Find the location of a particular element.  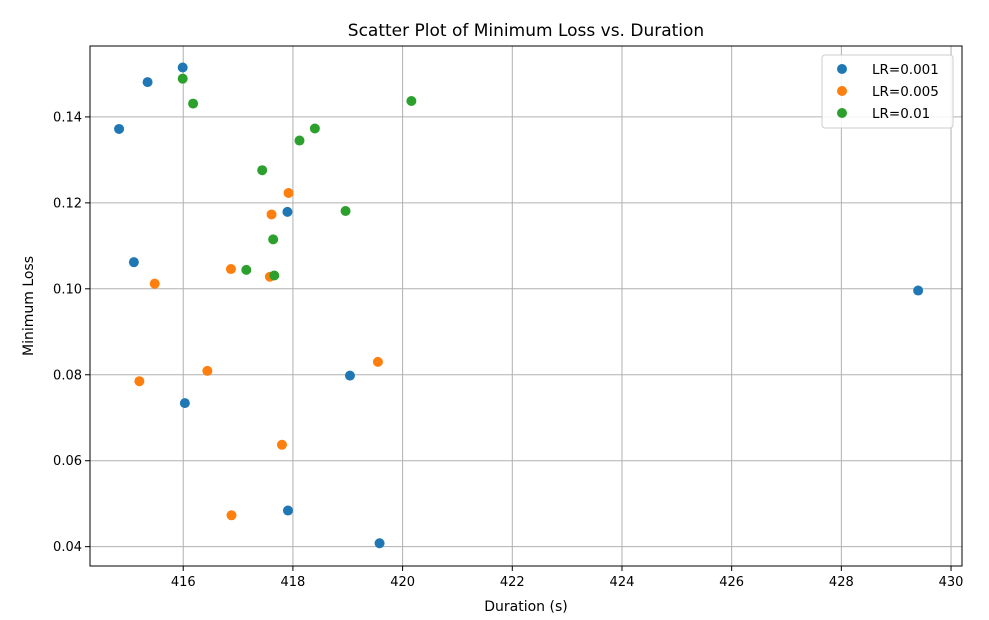

x-tick-label: 422 is located at coordinates (512, 582).